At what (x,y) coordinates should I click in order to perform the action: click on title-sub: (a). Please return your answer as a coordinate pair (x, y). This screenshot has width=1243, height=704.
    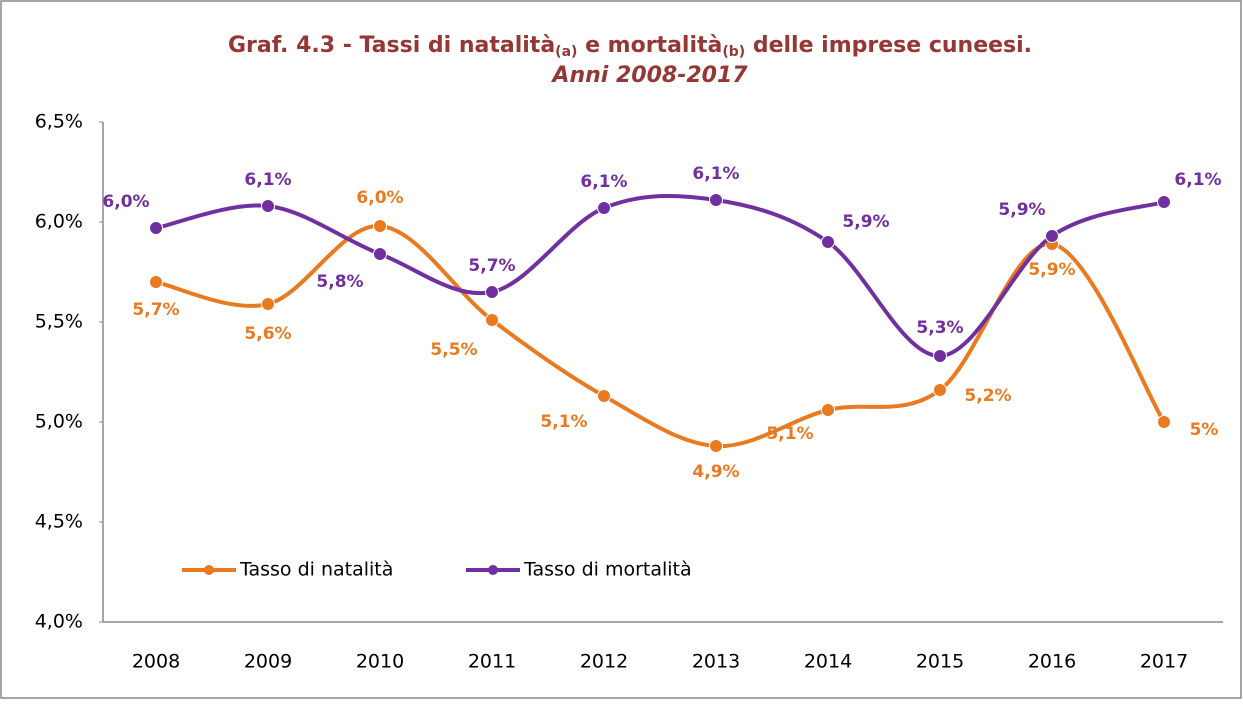
    Looking at the image, I should click on (566, 52).